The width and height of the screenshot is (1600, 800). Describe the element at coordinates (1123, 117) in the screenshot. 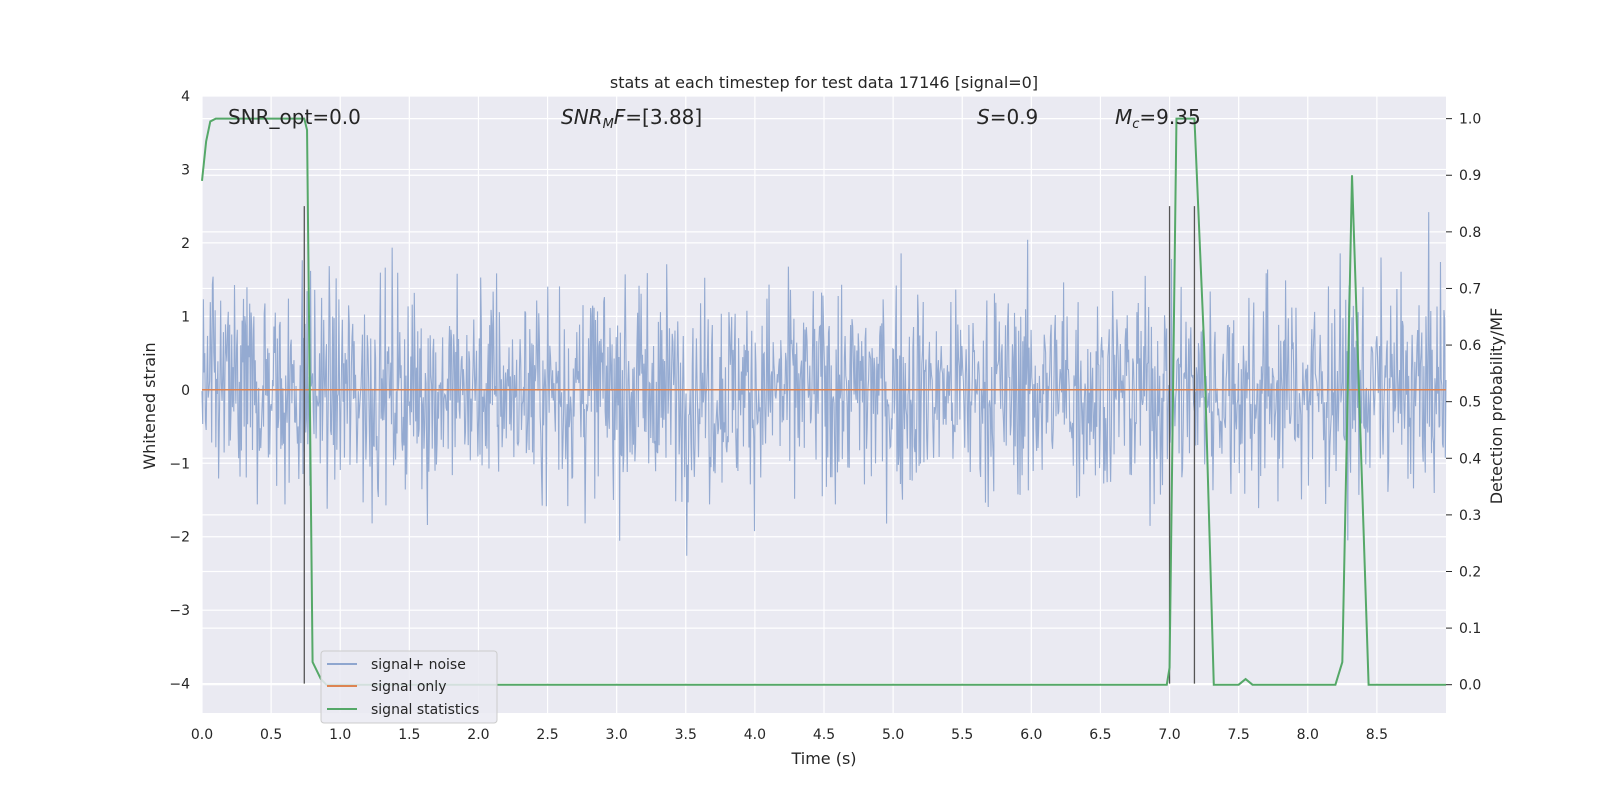

I see `mc-symbol: M` at that location.